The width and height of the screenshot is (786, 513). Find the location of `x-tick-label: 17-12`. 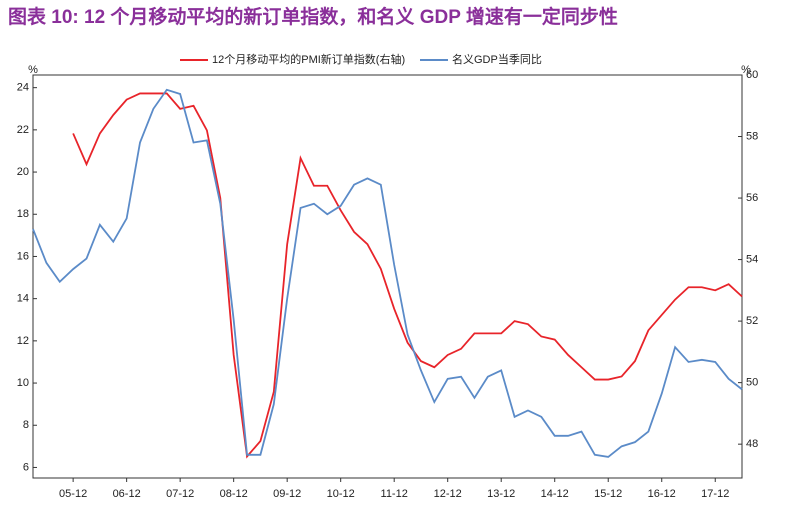

x-tick-label: 17-12 is located at coordinates (715, 494).